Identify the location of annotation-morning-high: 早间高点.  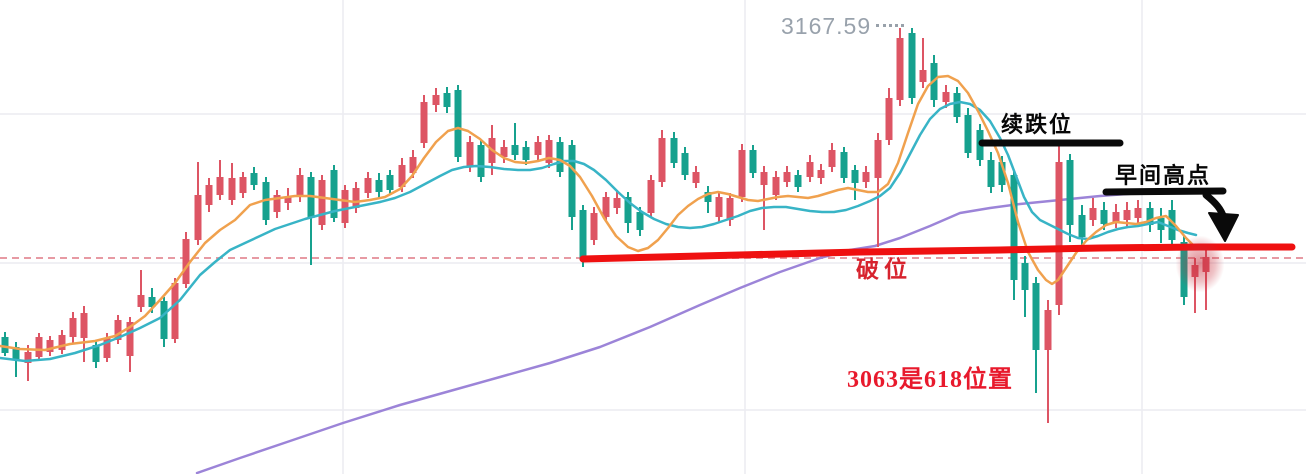
(1163, 175).